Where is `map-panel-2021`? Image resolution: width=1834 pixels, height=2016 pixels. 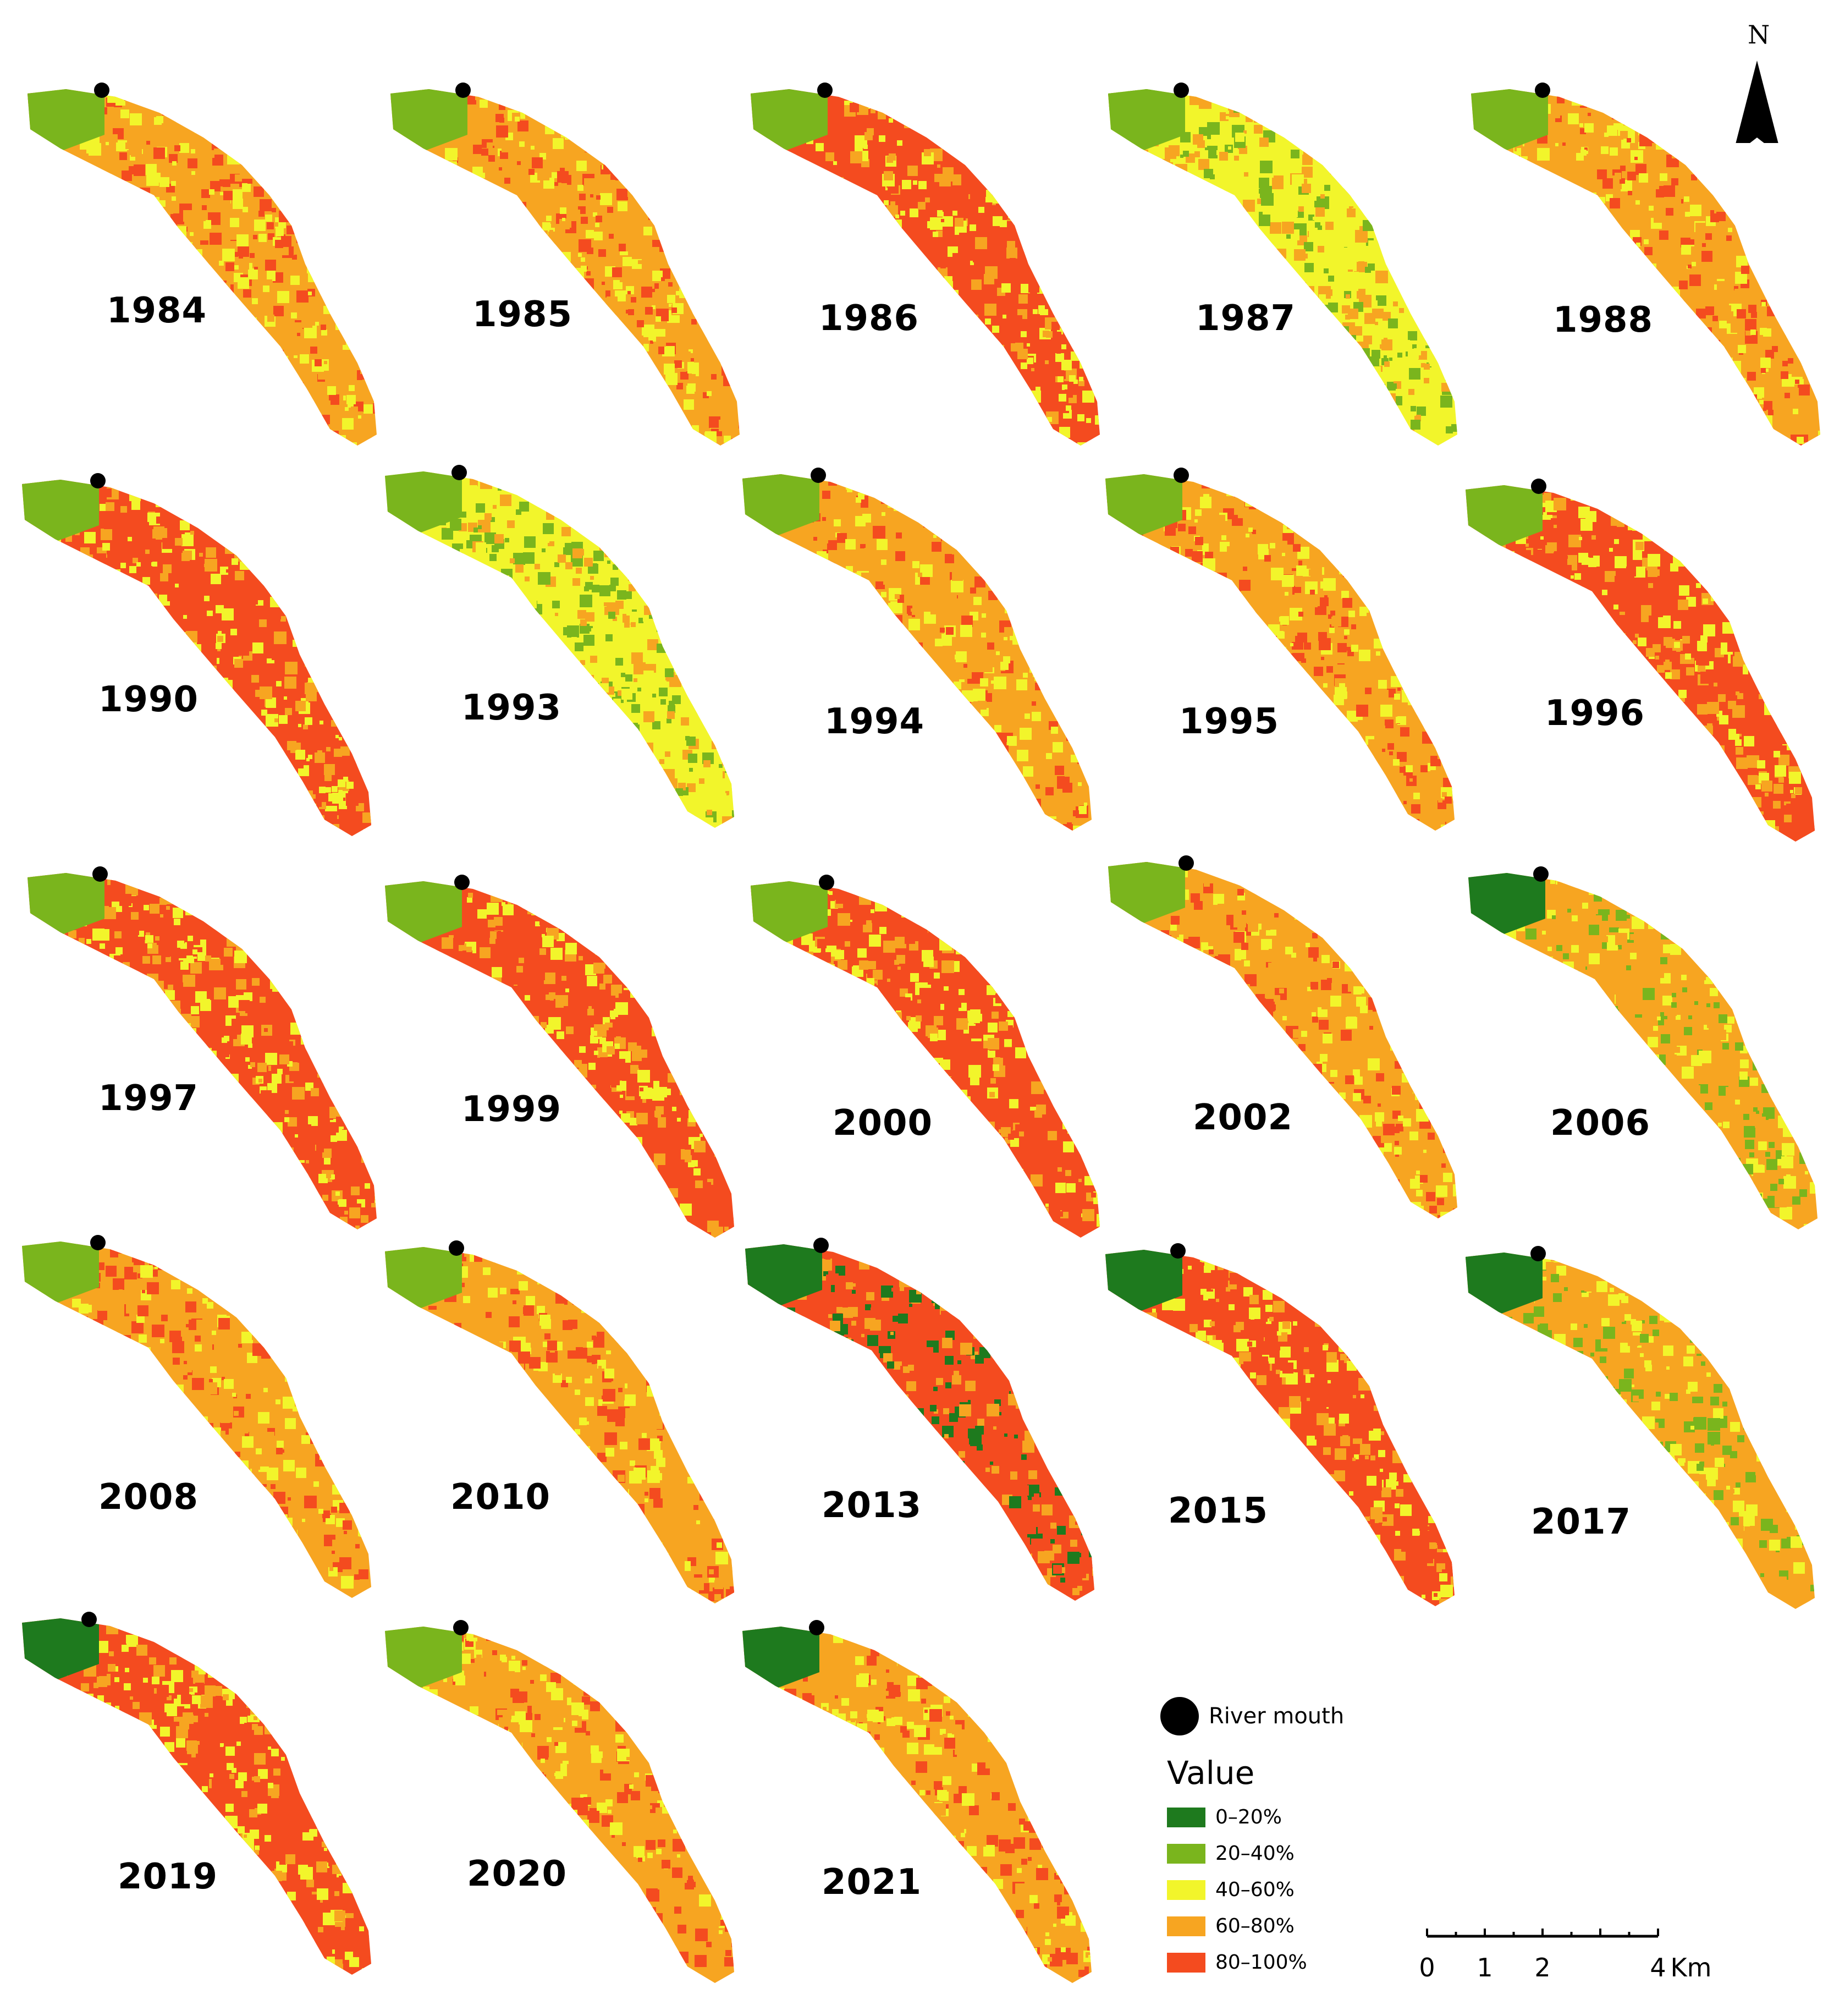
map-panel-2021 is located at coordinates (920, 1818).